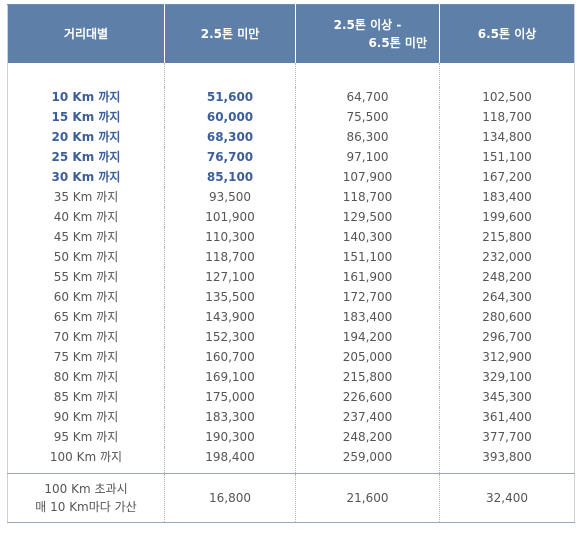  Describe the element at coordinates (367, 25) in the screenshot. I see `header-2-5-to-6-5-line1: 2.5톤 이상 -` at that location.